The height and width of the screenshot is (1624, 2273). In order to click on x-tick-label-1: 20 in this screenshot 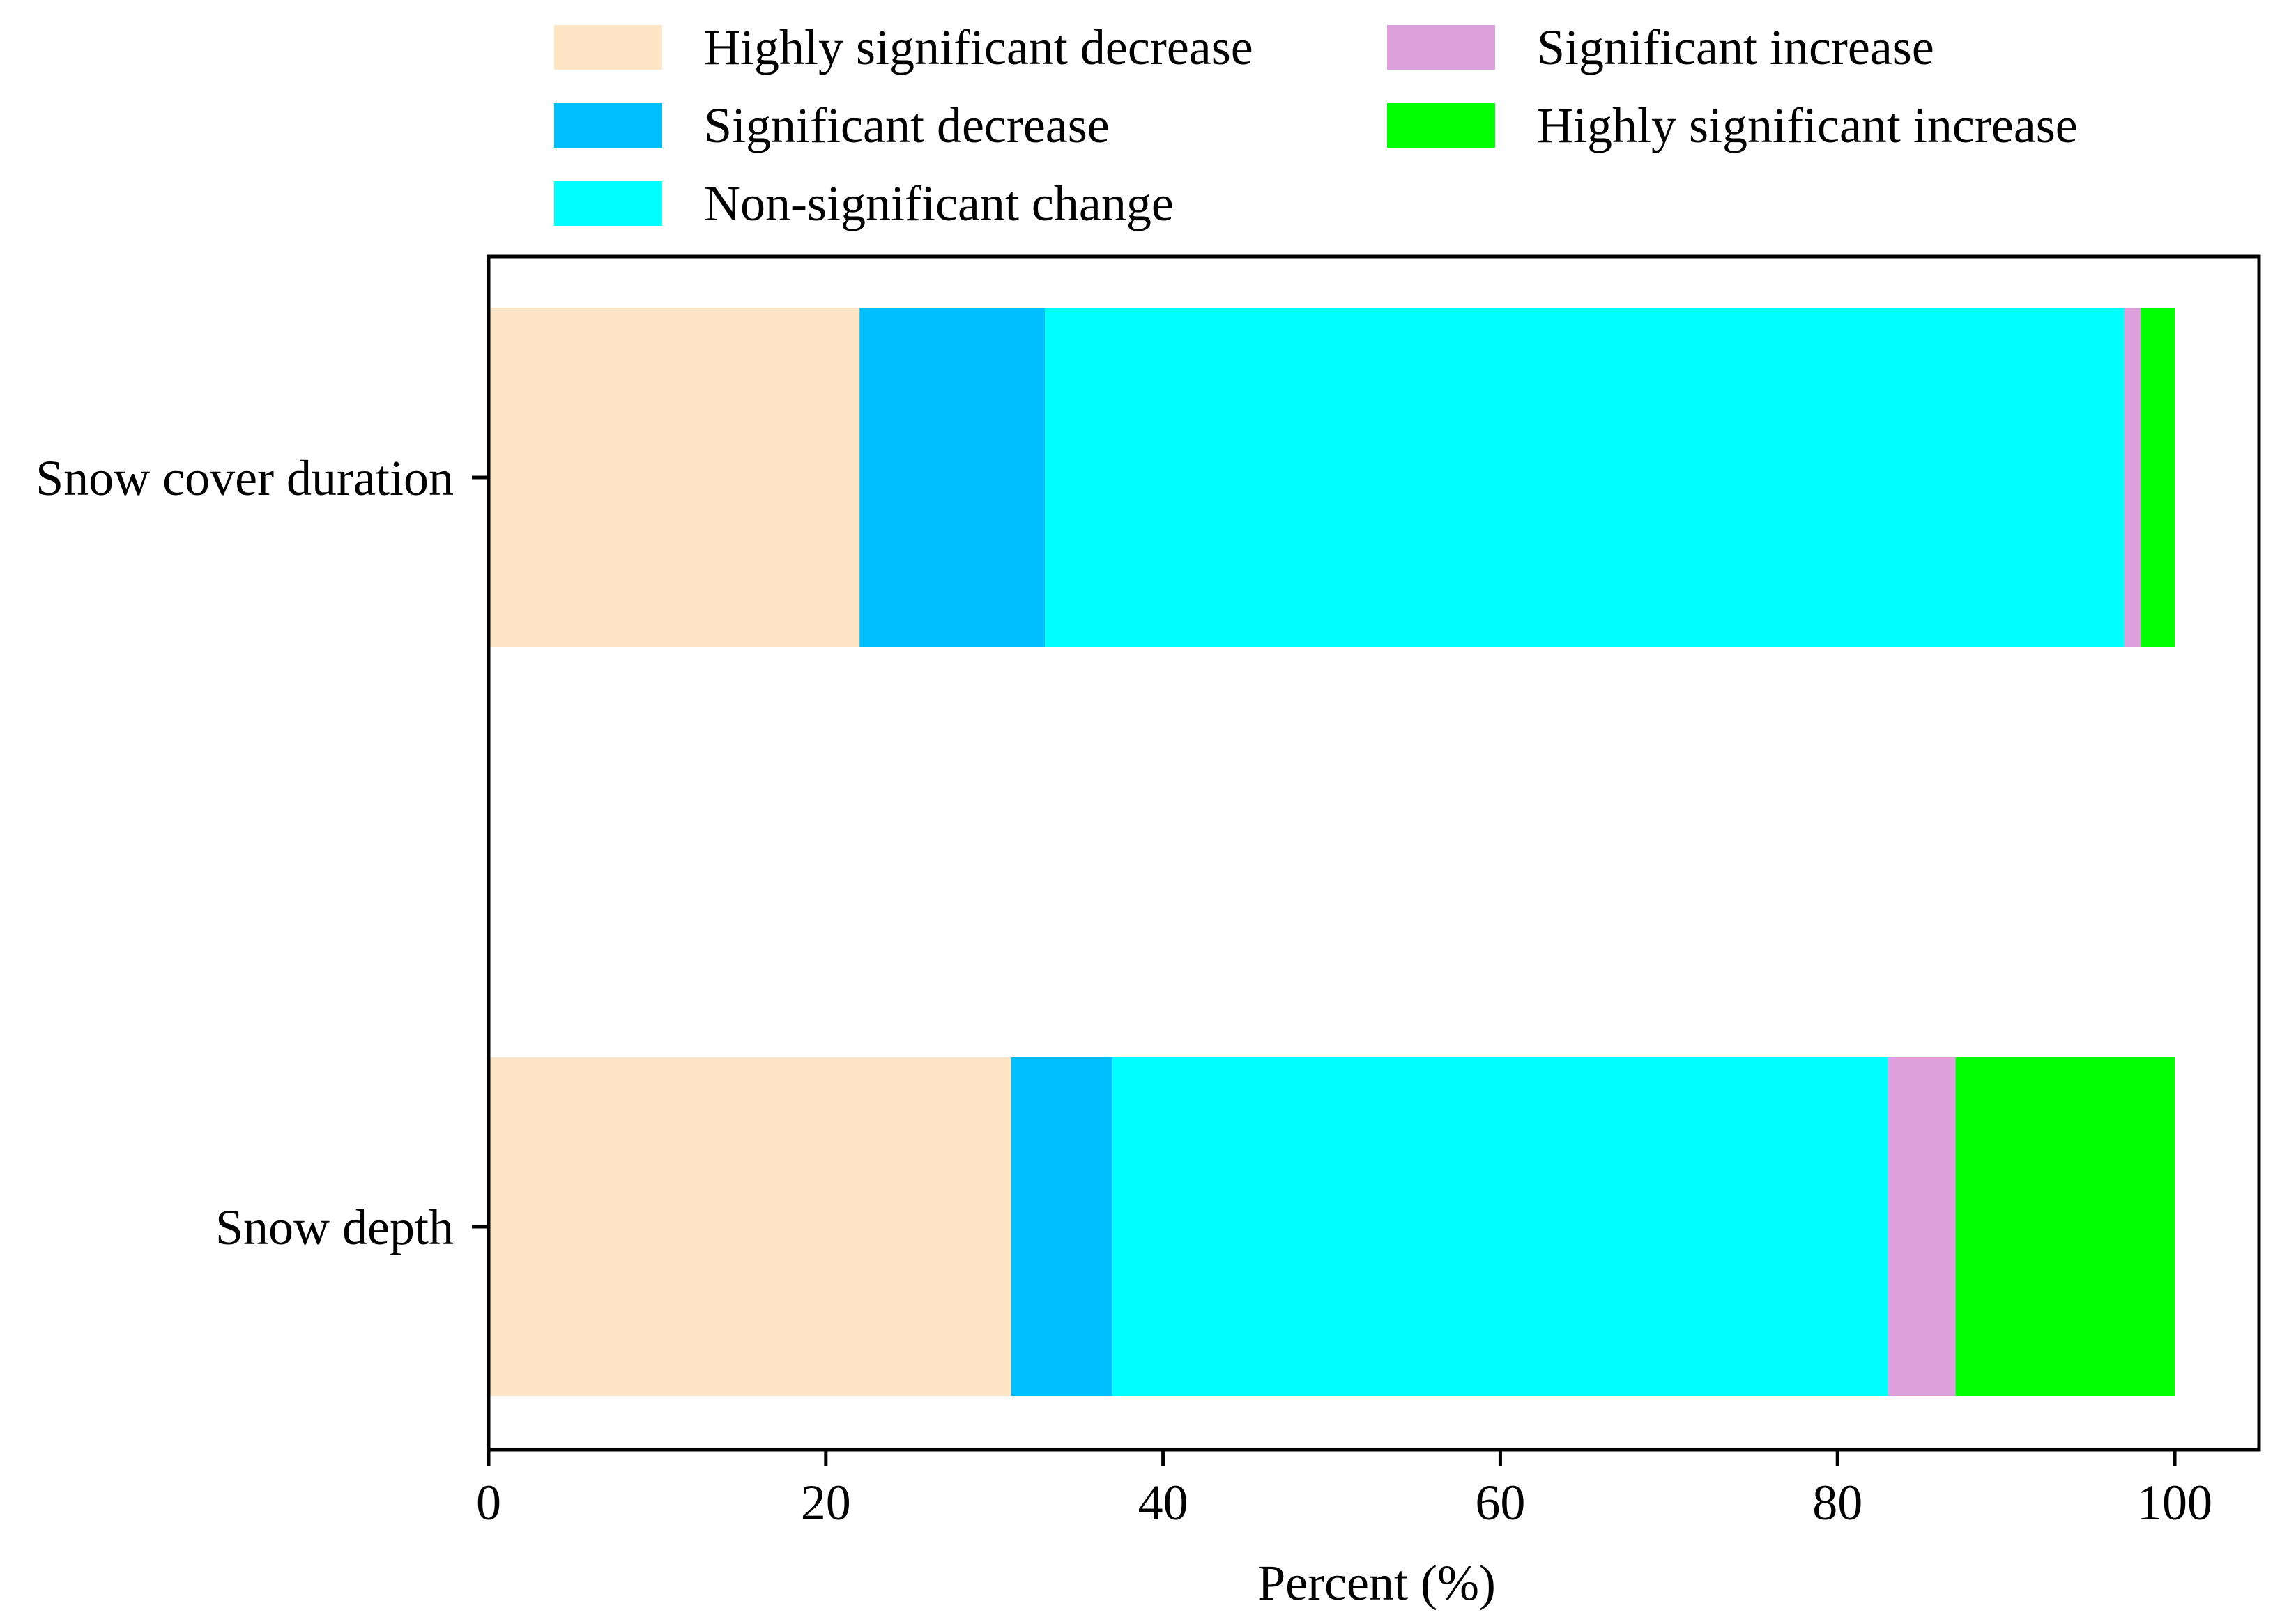, I will do `click(826, 1503)`.